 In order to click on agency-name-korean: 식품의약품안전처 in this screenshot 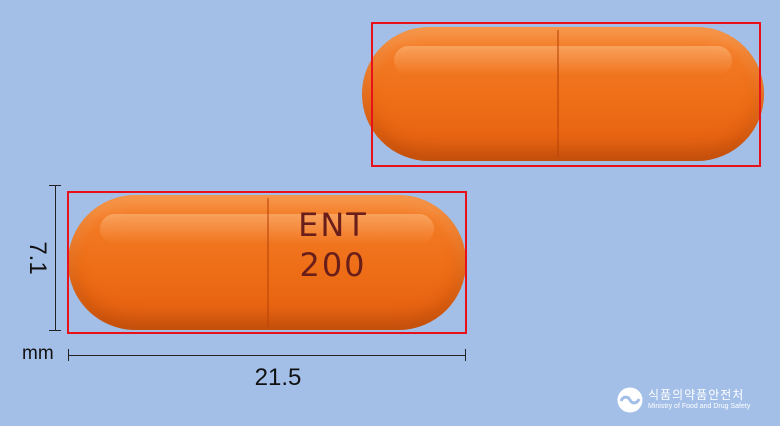, I will do `click(696, 395)`.